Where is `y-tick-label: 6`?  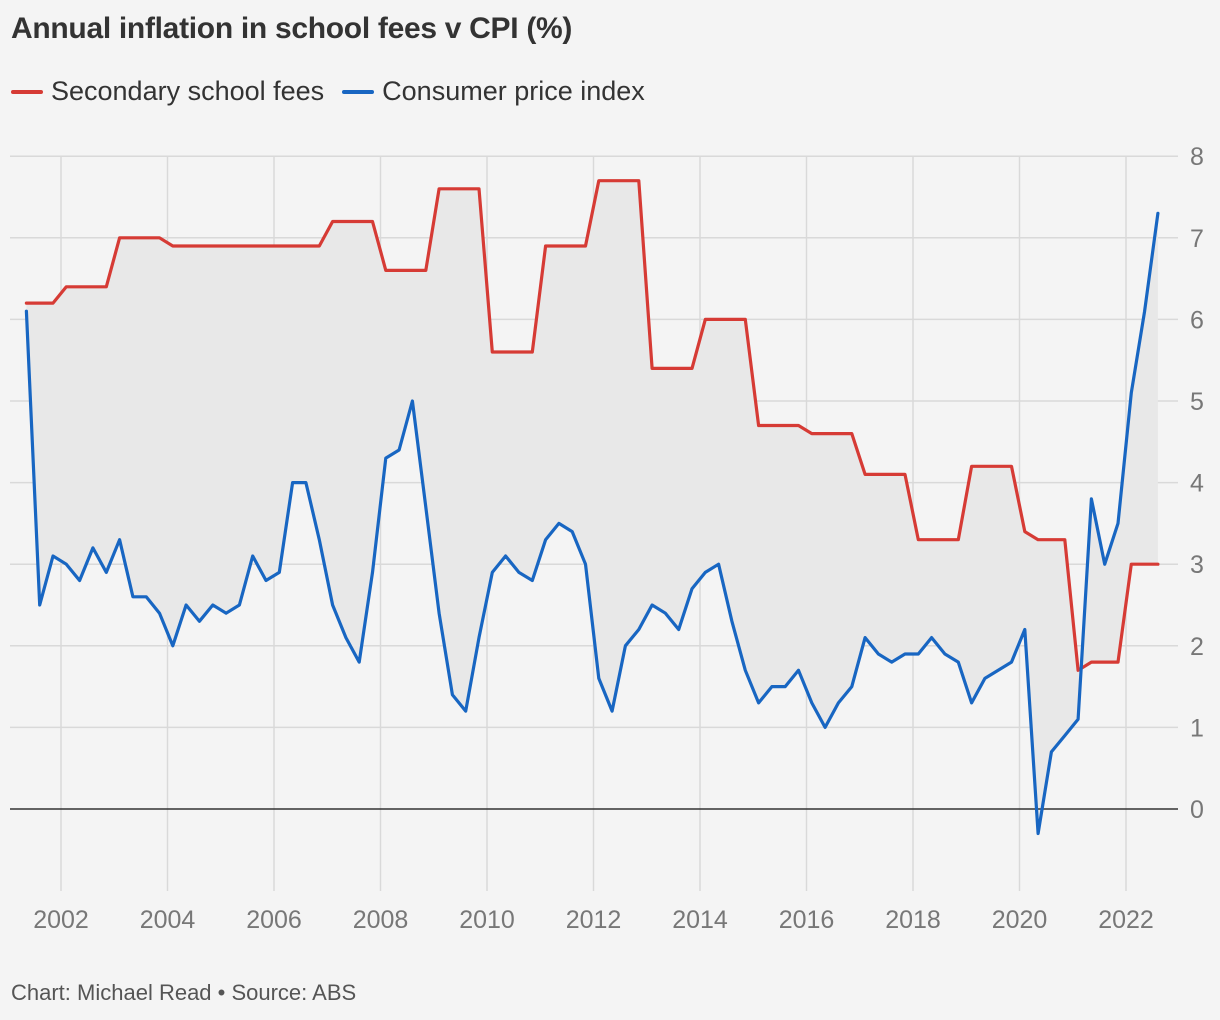
y-tick-label: 6 is located at coordinates (1197, 320).